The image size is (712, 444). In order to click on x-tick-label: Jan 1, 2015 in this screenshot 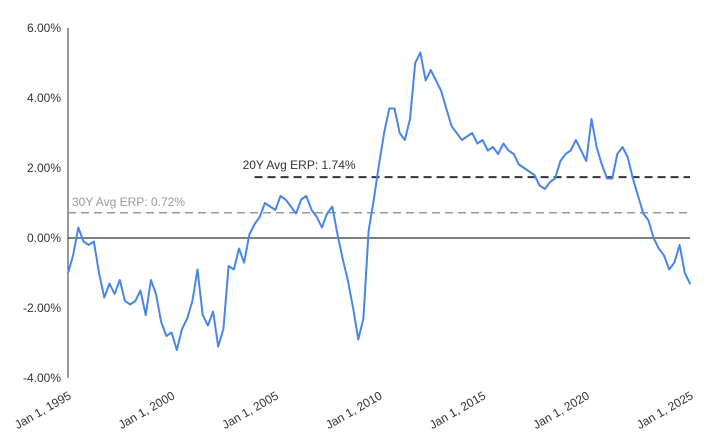, I will do `click(458, 410)`.